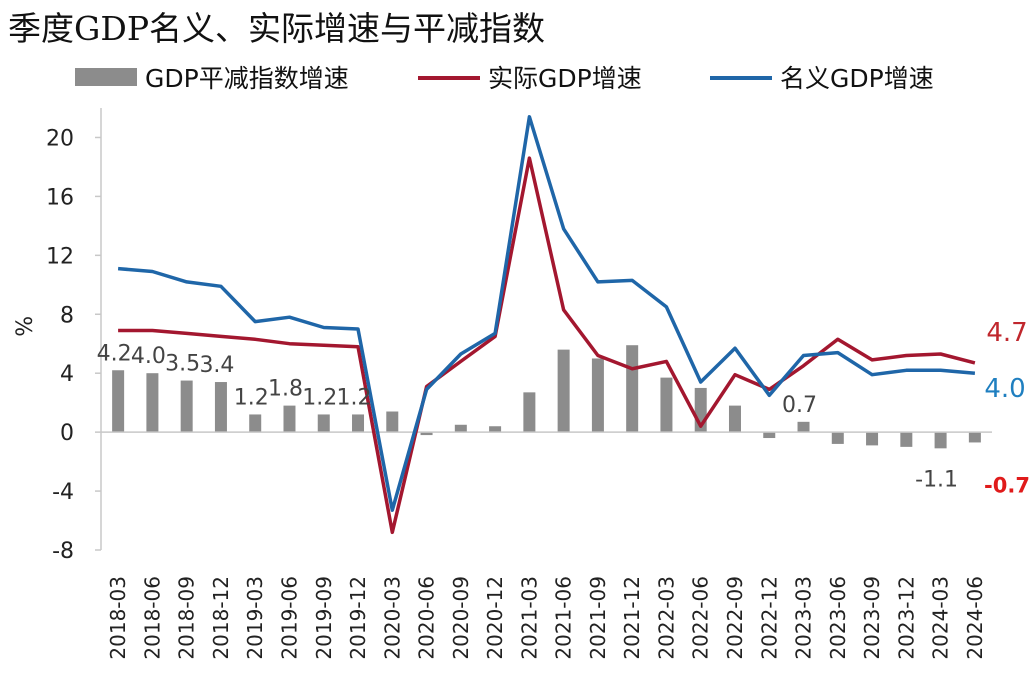 The height and width of the screenshot is (690, 1035). What do you see at coordinates (106, 77) in the screenshot?
I see `legend-swatch-bar` at bounding box center [106, 77].